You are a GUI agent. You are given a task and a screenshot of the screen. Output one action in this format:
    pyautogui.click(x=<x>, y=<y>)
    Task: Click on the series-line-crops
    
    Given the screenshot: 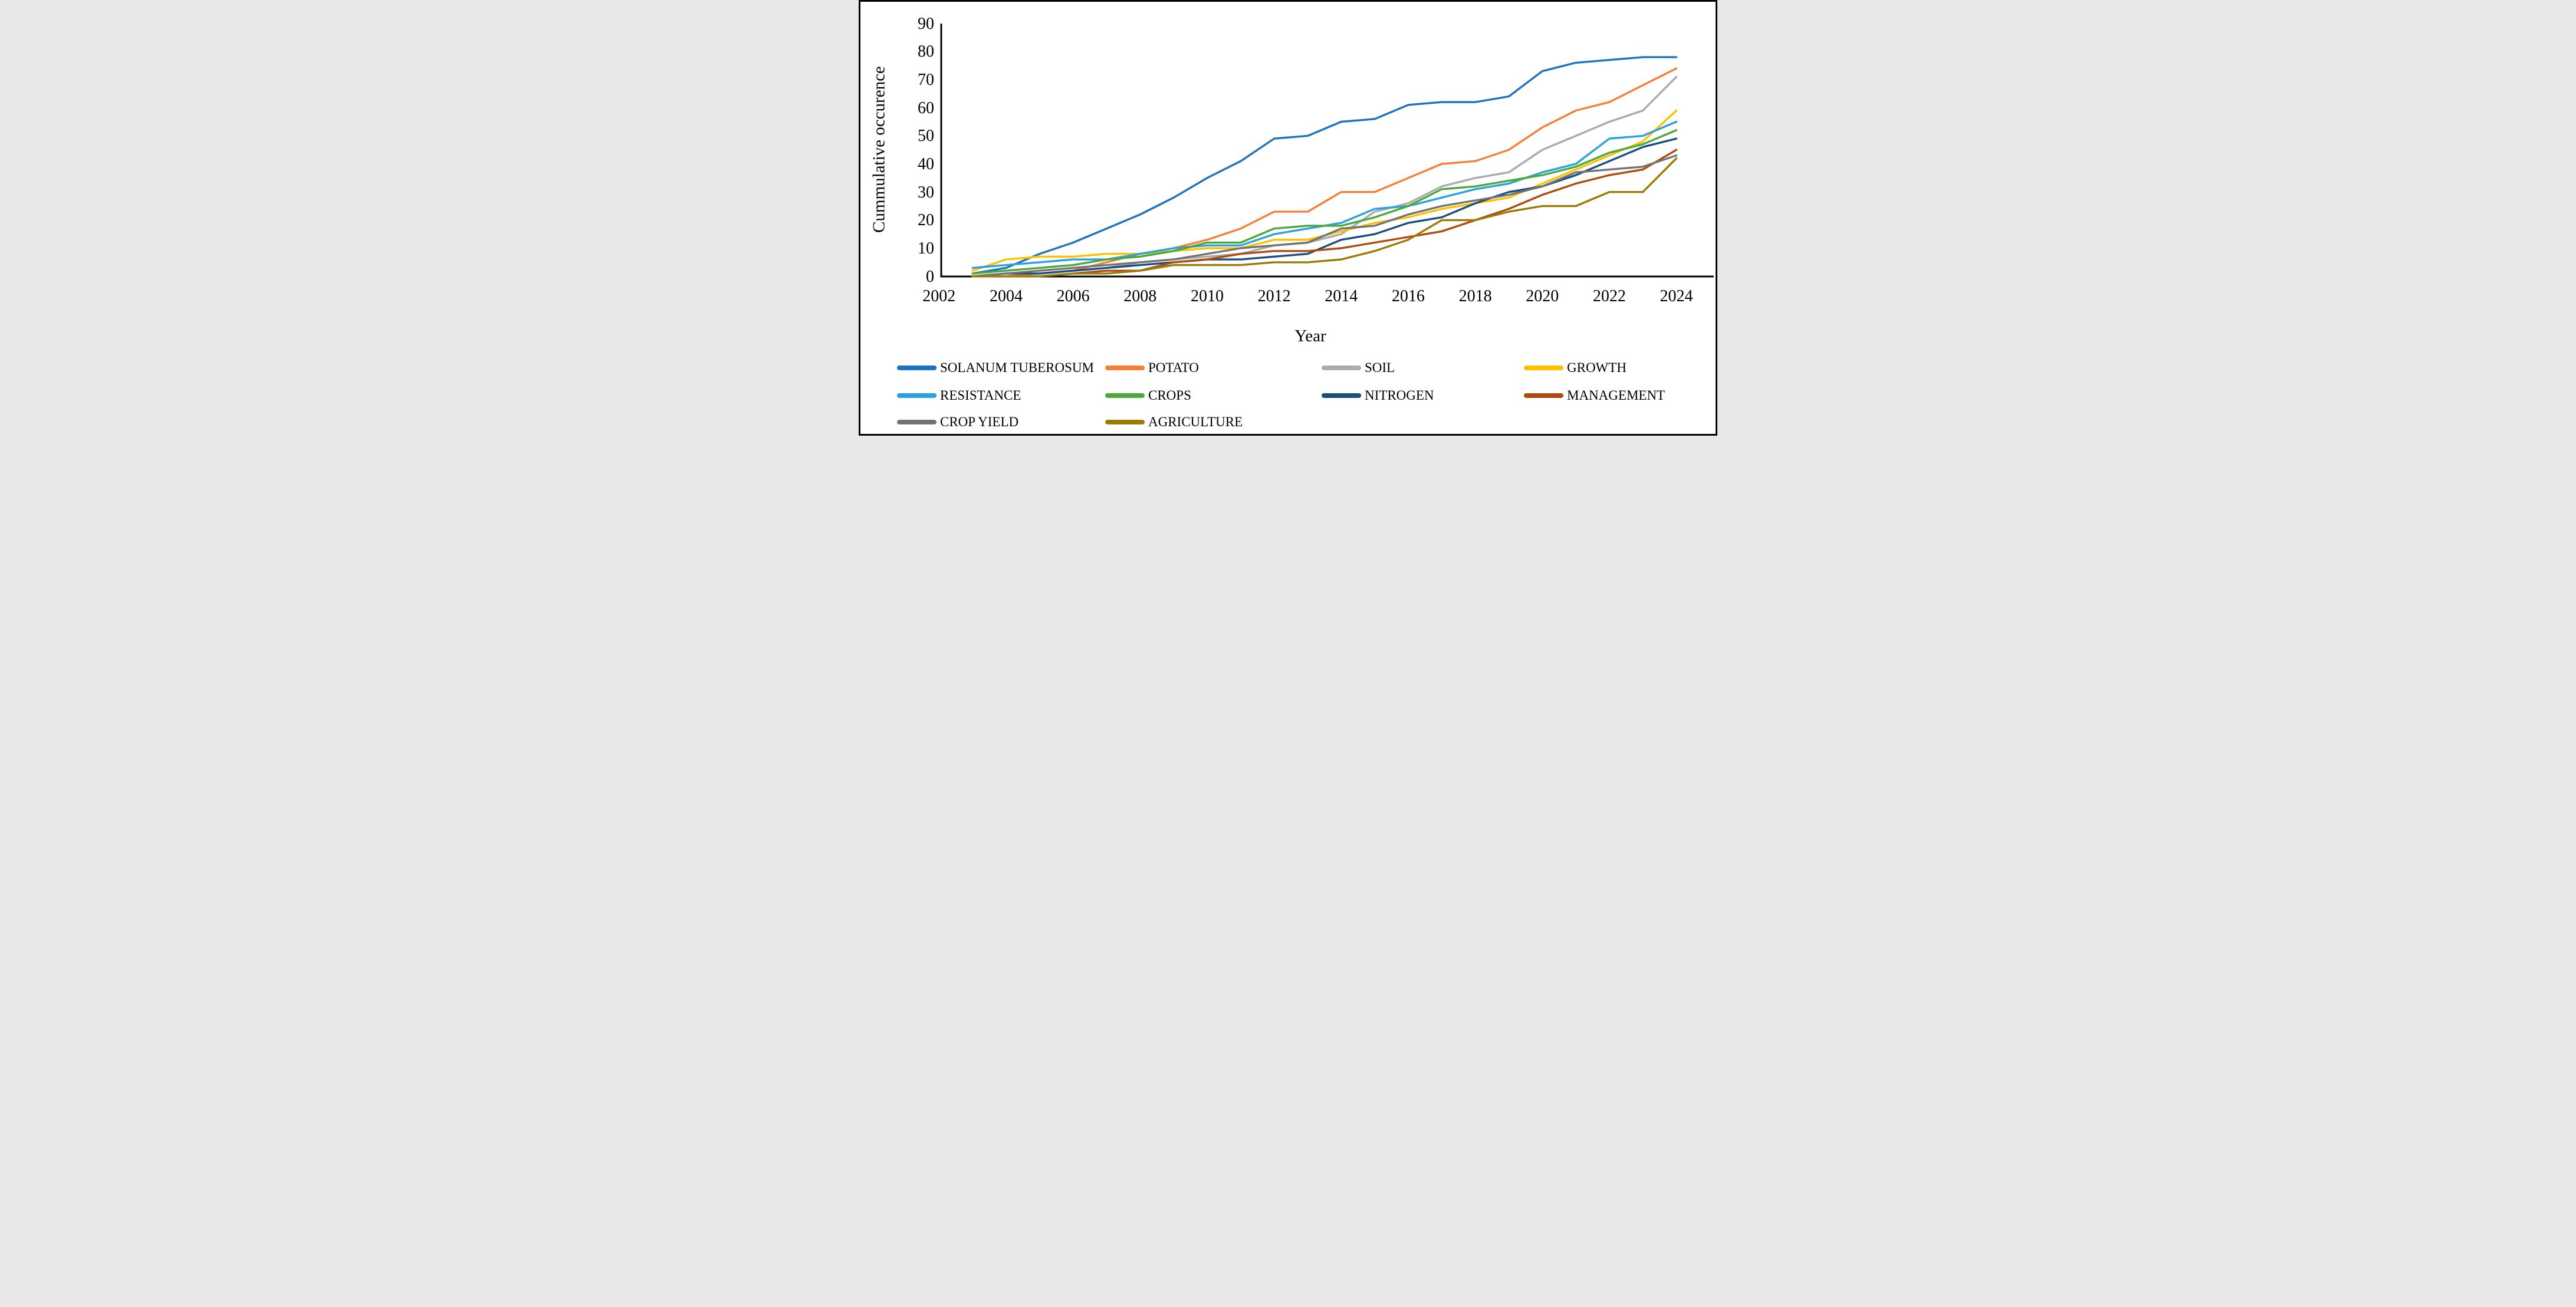 What is the action you would take?
    pyautogui.click(x=1324, y=202)
    